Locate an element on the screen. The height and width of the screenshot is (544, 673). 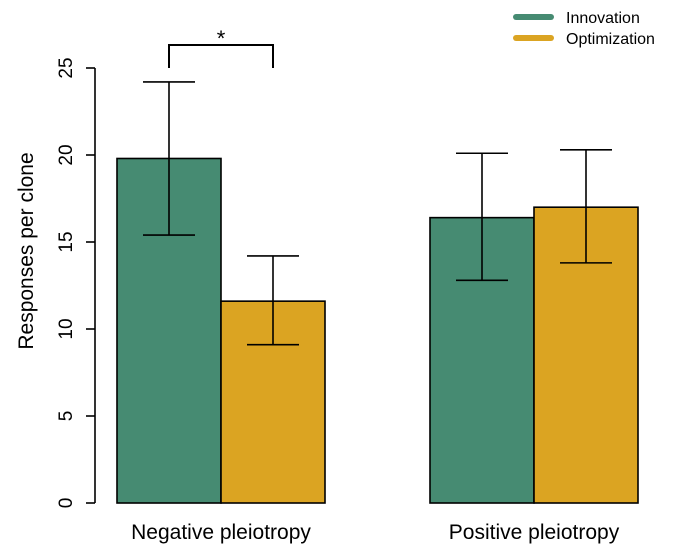
legend: Innovation Optimization is located at coordinates (584, 29).